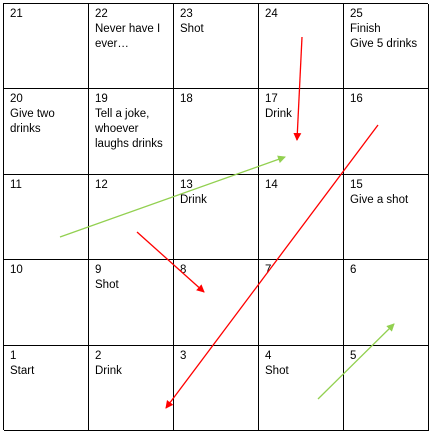  Describe the element at coordinates (356, 14) in the screenshot. I see `square-number: 25` at that location.